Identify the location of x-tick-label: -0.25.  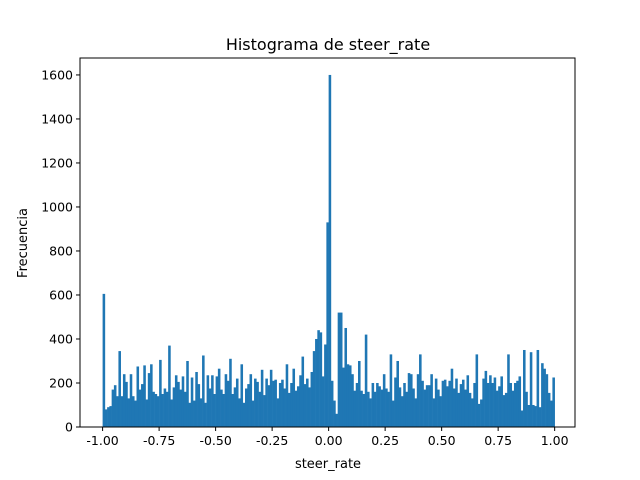
(272, 440).